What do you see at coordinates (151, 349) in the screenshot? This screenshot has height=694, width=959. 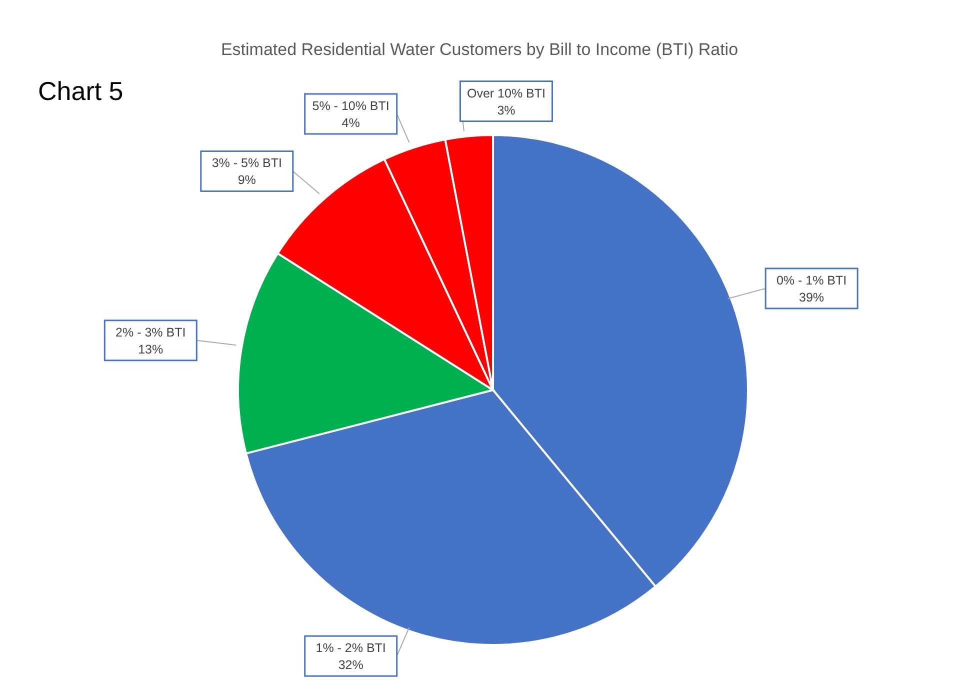 I see `data-label: 13%` at bounding box center [151, 349].